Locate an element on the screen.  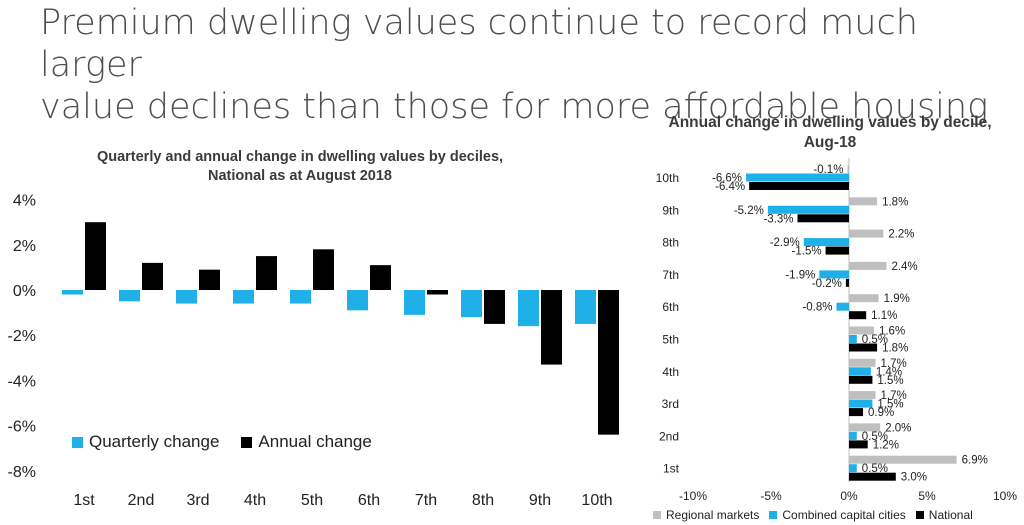
y-tick-label: 2% is located at coordinates (24, 246).